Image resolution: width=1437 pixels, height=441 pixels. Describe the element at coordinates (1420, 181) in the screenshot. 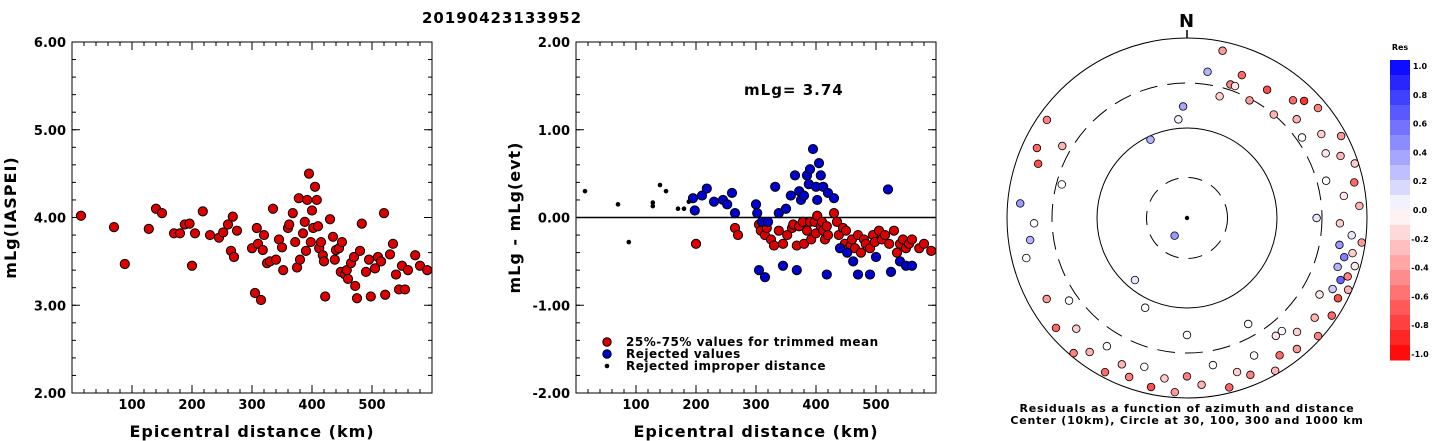

I see `colorbar-tick-label: 0.2` at that location.